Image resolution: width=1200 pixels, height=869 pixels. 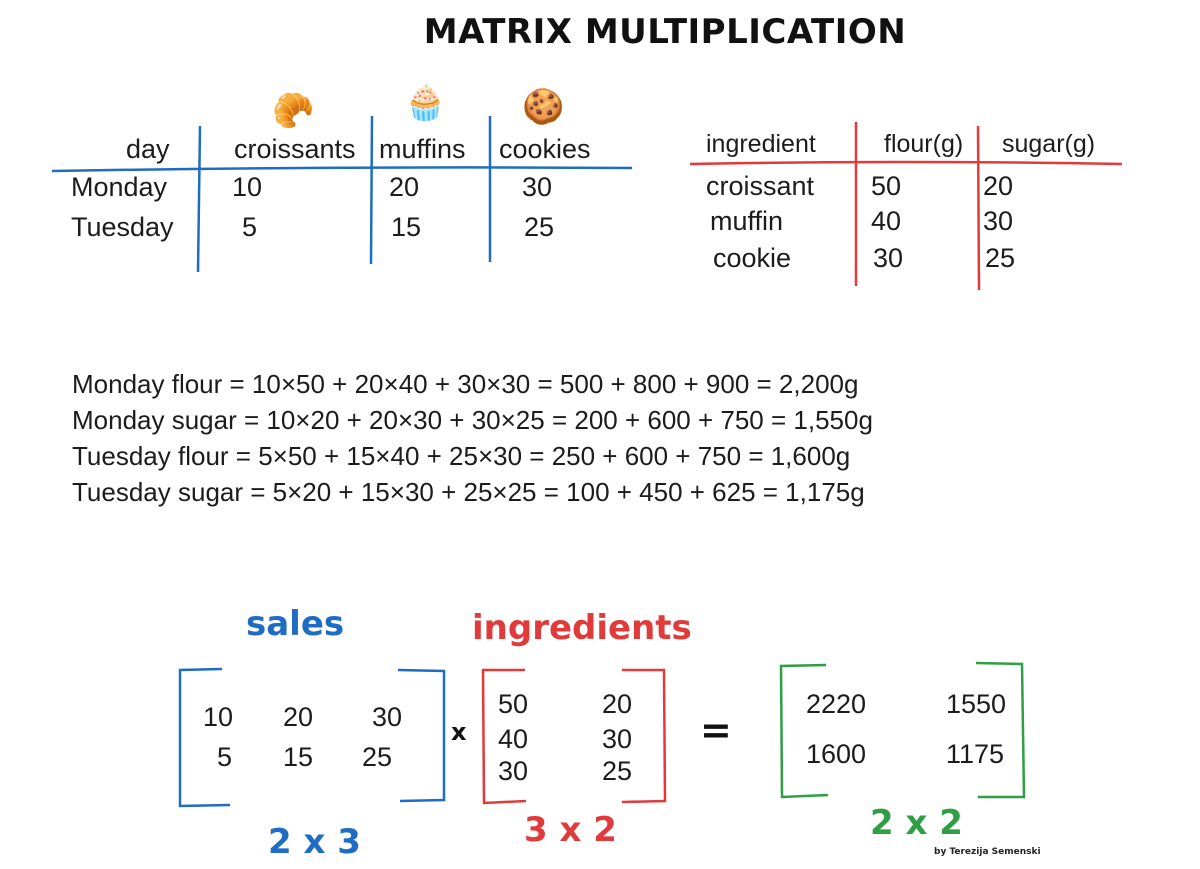 I want to click on ingredients-cell: 20, so click(x=998, y=186).